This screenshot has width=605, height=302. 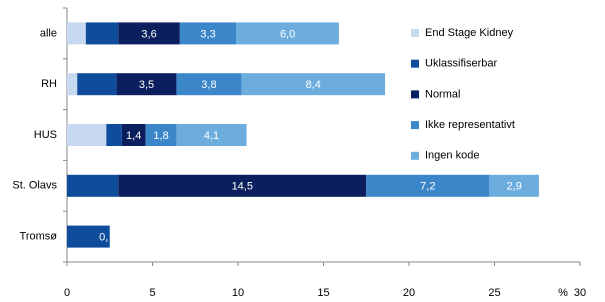 I want to click on y-tick-label: HUS, so click(x=45, y=135).